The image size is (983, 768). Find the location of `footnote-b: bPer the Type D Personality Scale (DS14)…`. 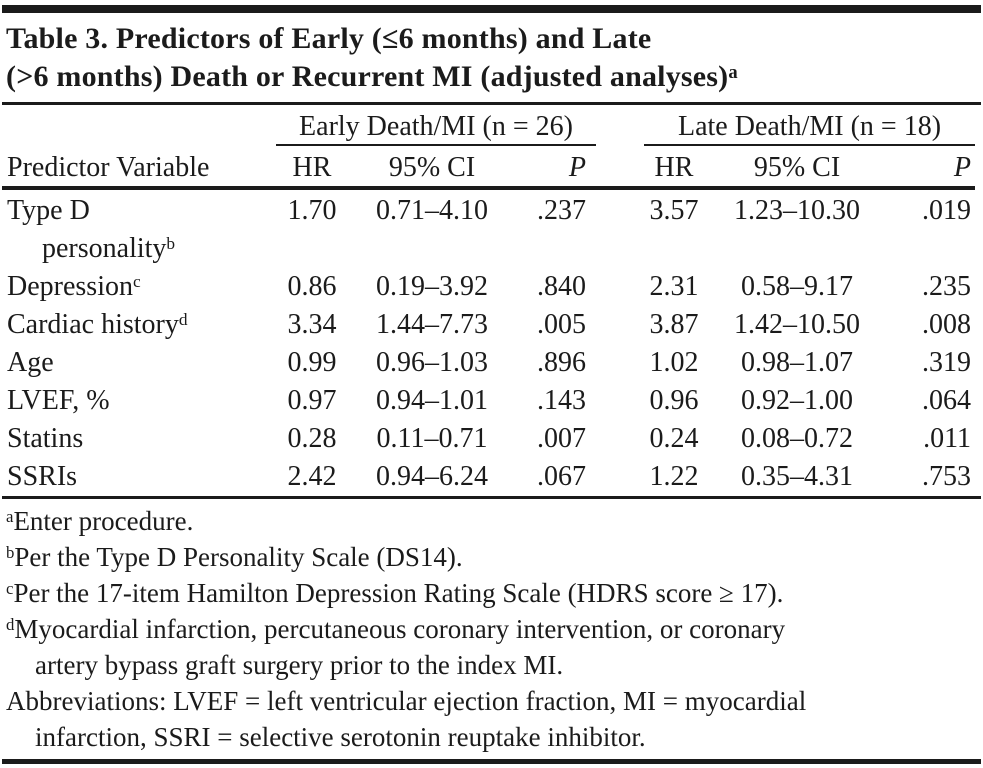

footnote-b: bPer the Type D Personality Scale (DS14)… is located at coordinates (488, 557).